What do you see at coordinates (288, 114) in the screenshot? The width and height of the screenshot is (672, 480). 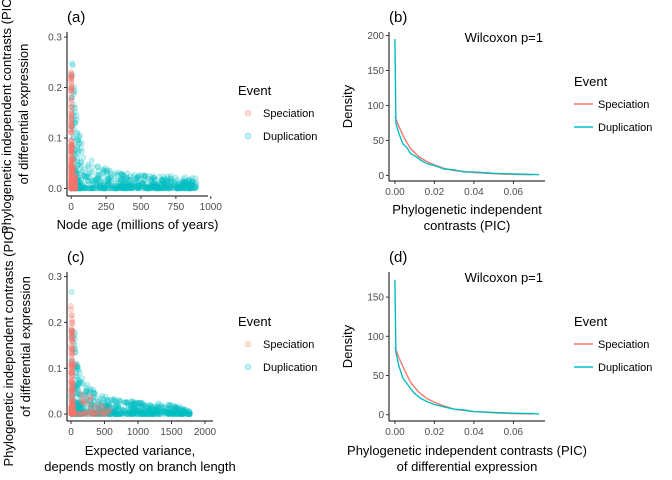 I see `legend-entry-speciation: Speciation` at bounding box center [288, 114].